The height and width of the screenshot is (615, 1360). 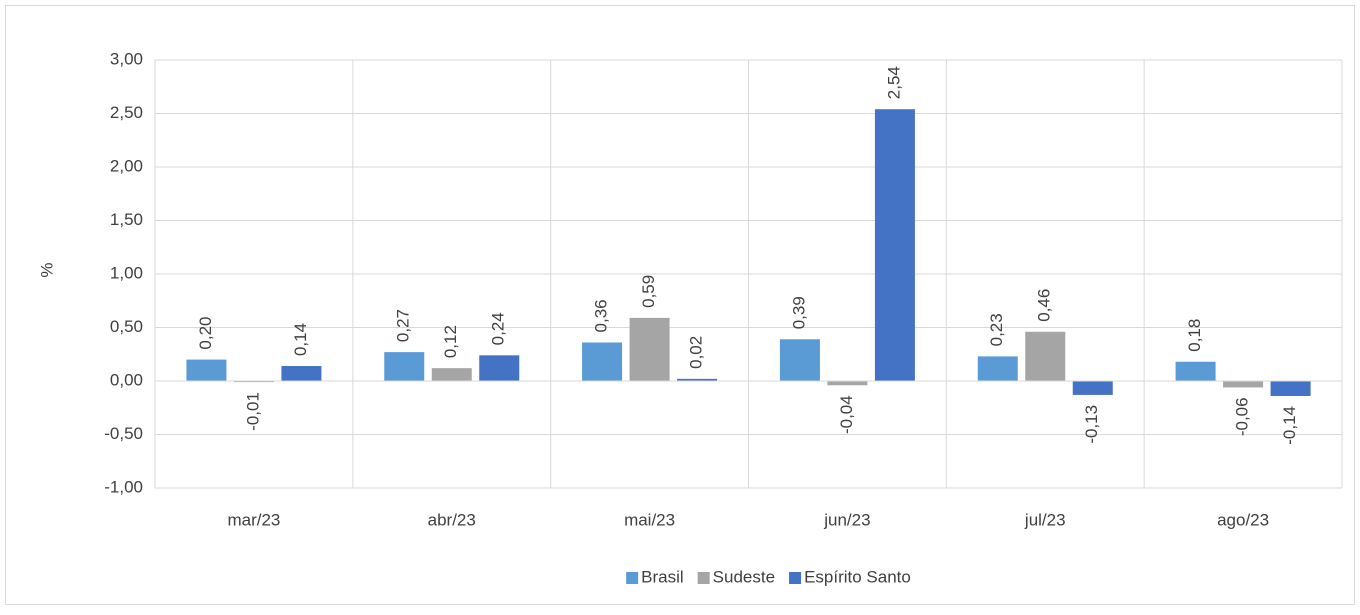 What do you see at coordinates (452, 519) in the screenshot?
I see `x-tick-label: abr/23` at bounding box center [452, 519].